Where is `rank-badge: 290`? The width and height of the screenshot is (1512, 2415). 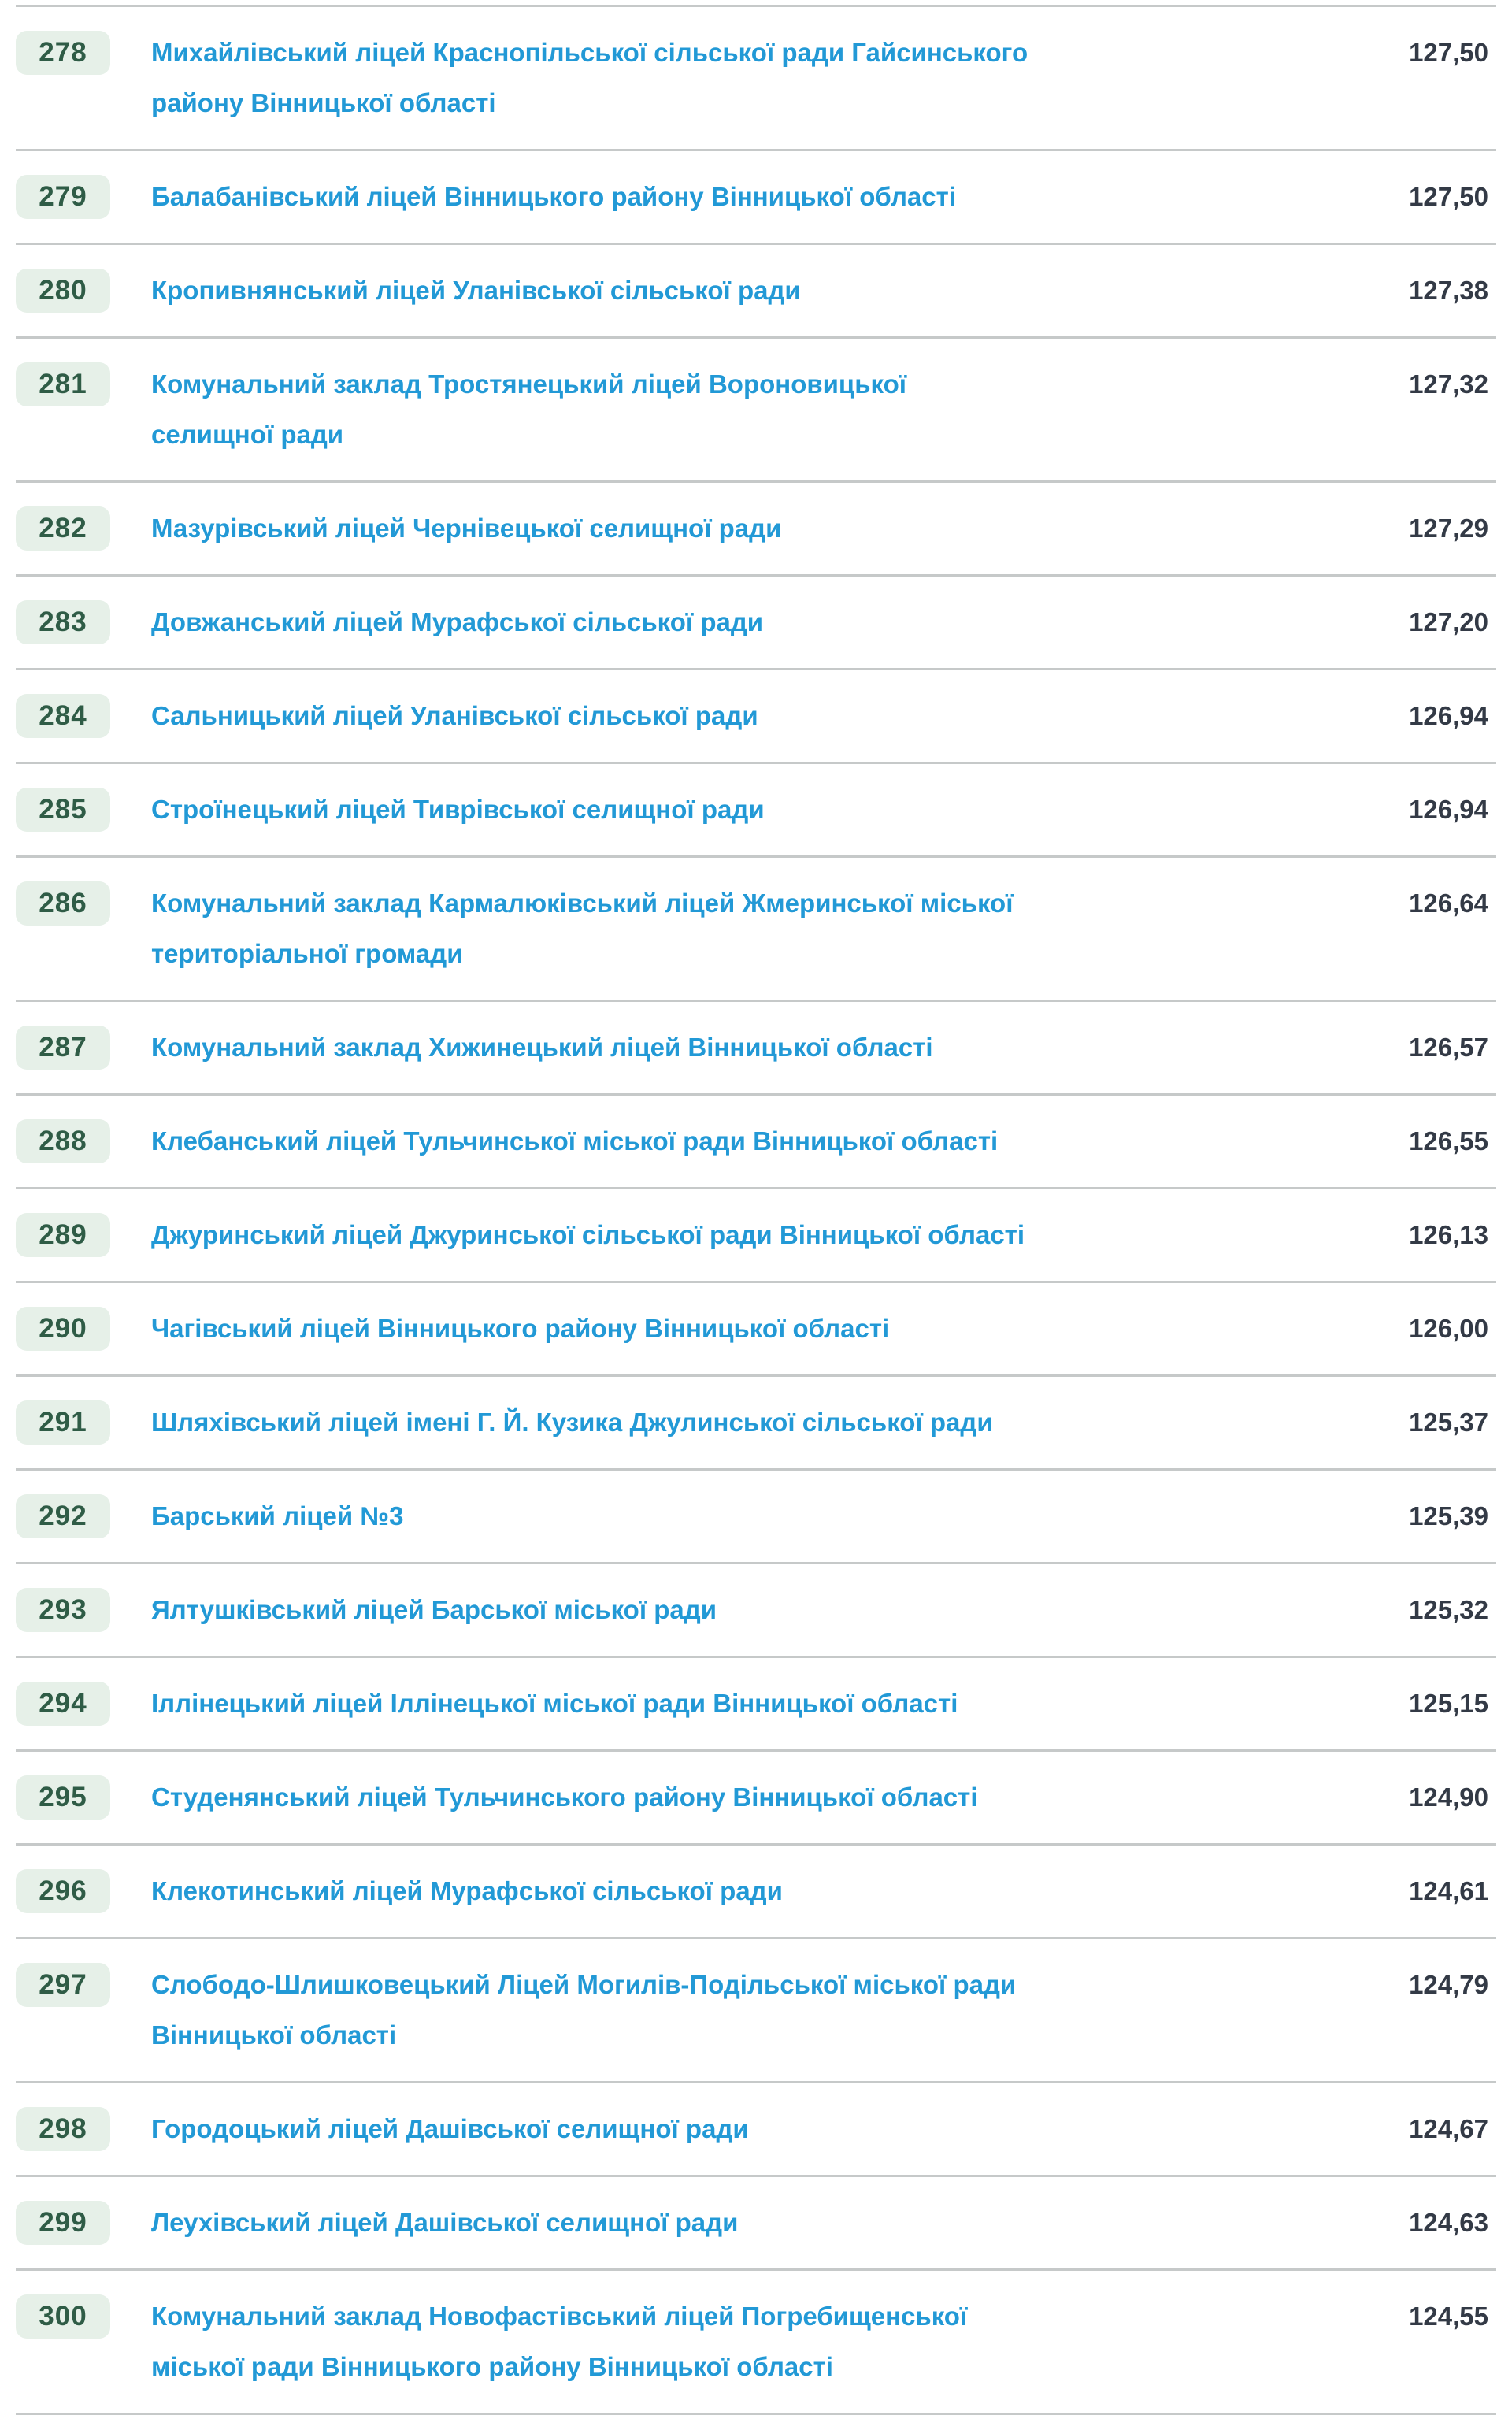
rank-badge: 290 is located at coordinates (63, 1329).